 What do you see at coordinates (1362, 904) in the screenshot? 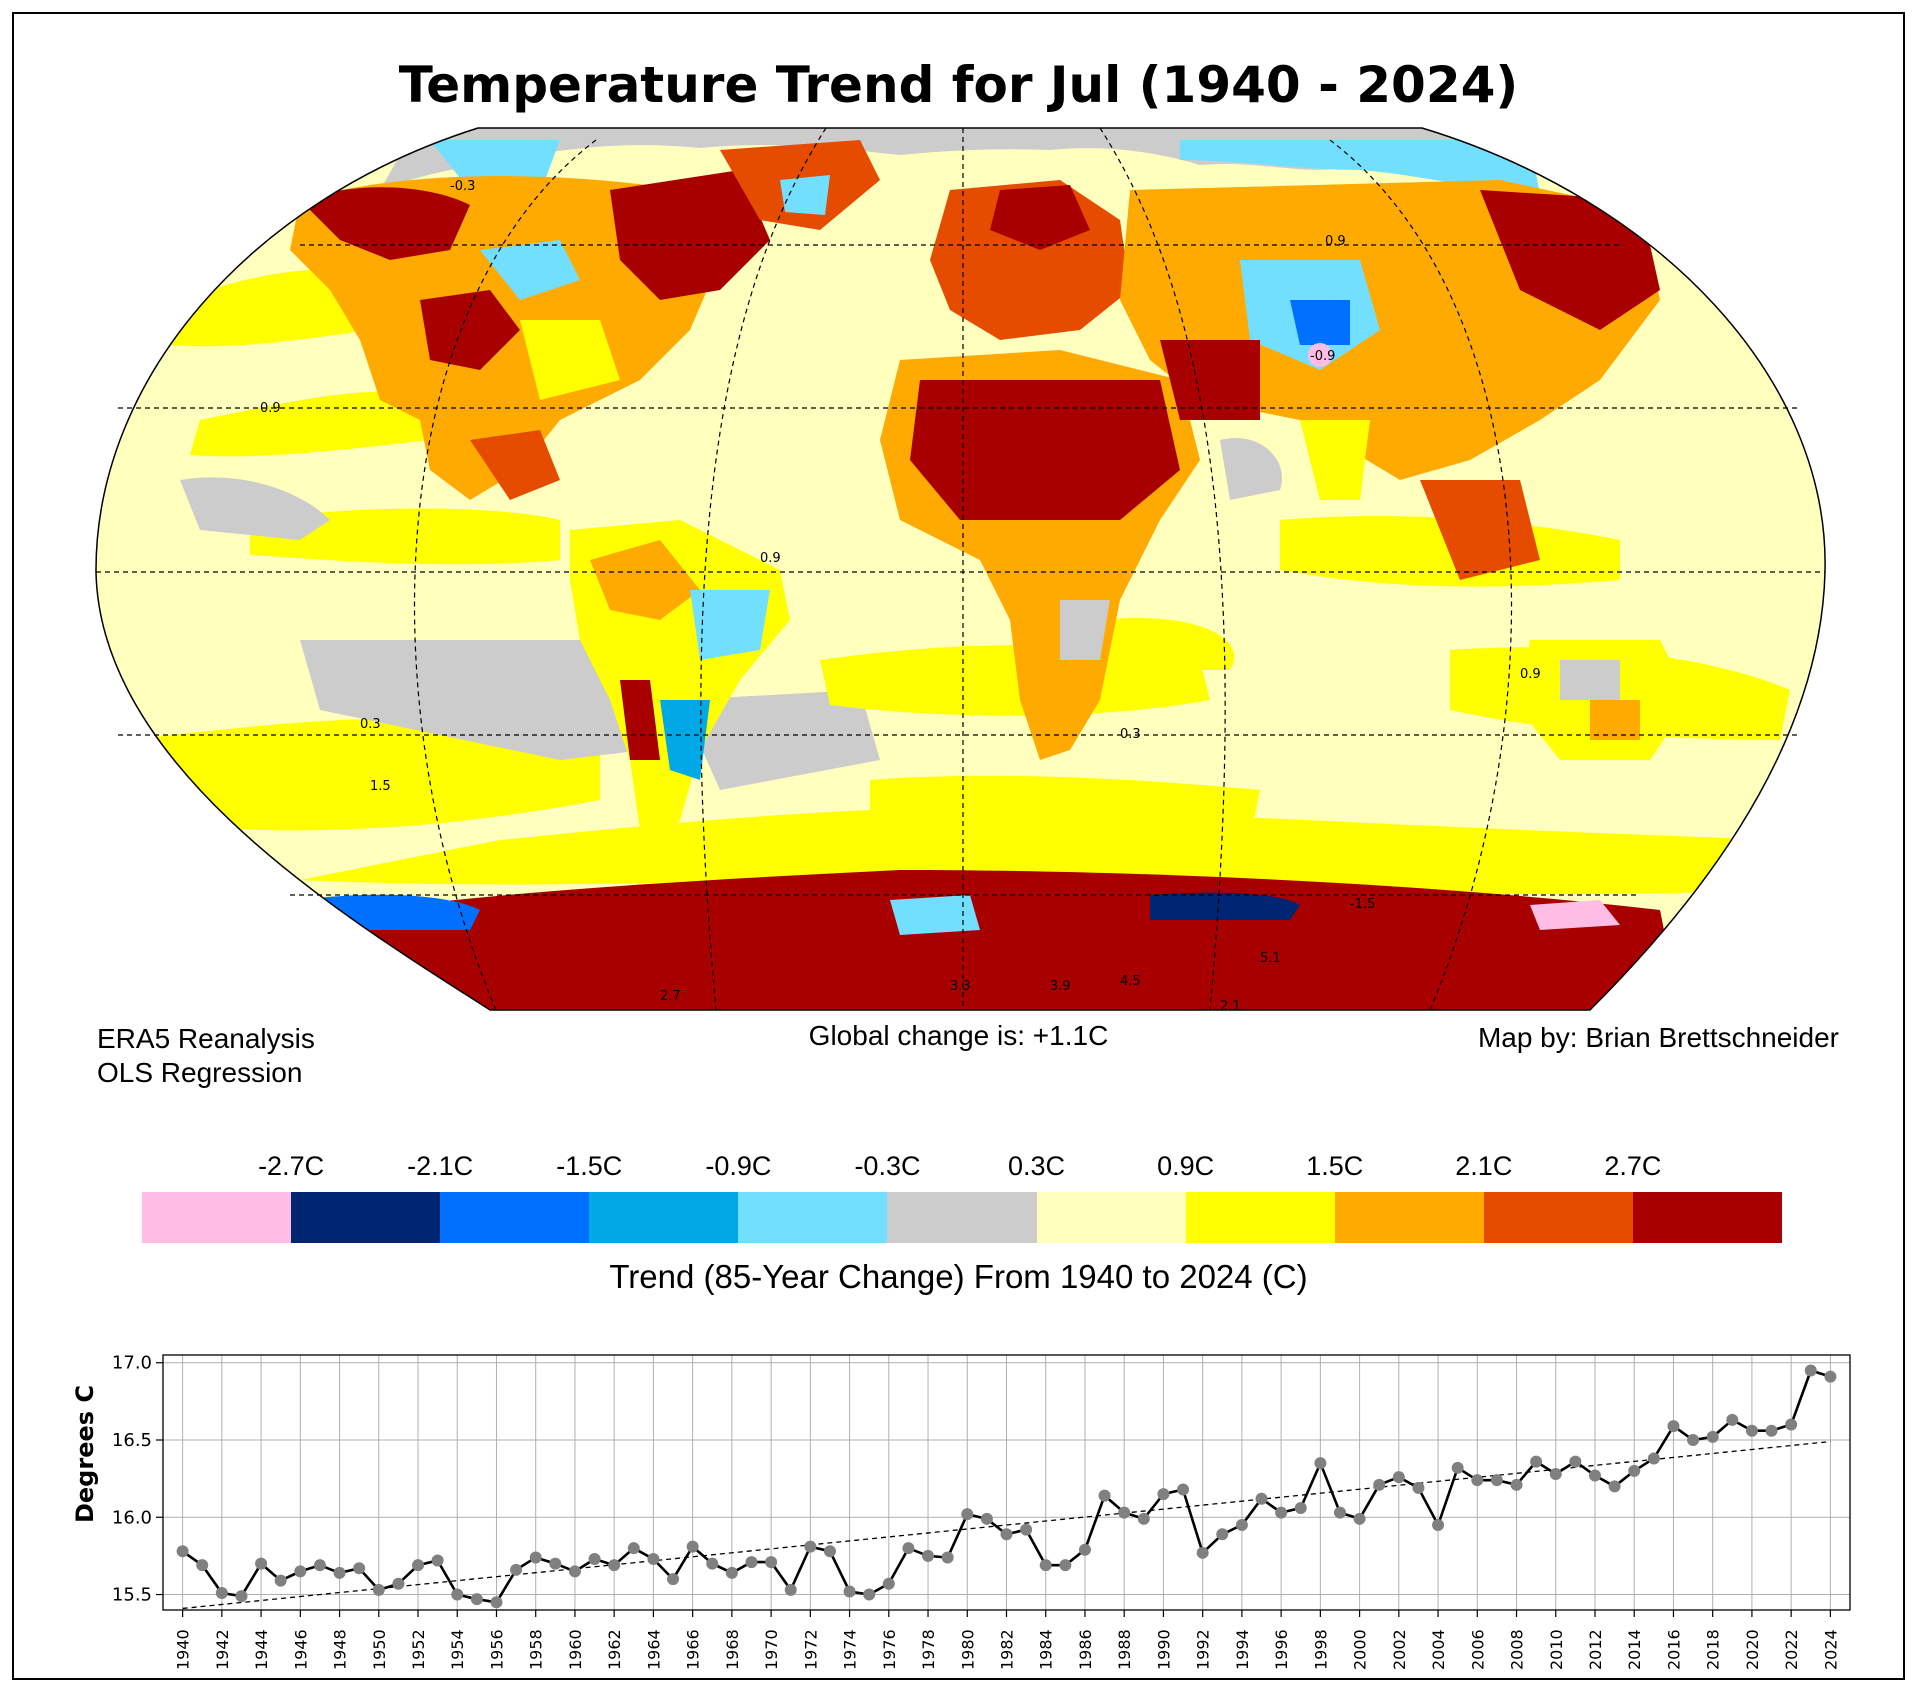
I see `contour-label: -1.5` at bounding box center [1362, 904].